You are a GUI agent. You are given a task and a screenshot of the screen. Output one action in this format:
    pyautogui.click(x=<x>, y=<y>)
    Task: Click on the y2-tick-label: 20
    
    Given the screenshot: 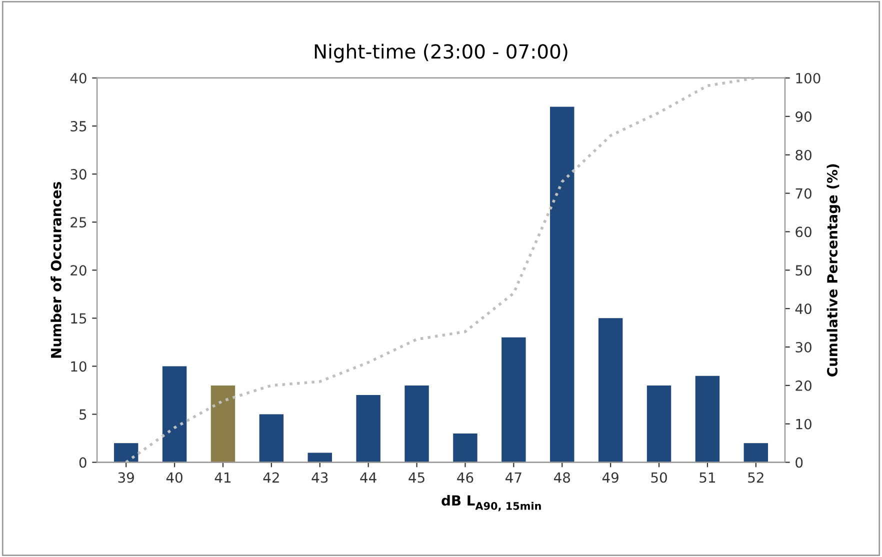 What is the action you would take?
    pyautogui.click(x=804, y=385)
    